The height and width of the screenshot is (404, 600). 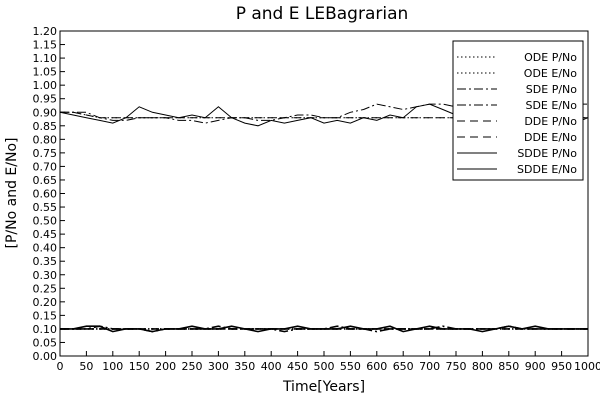 I want to click on legend-entry: DDE E/No, so click(x=550, y=137).